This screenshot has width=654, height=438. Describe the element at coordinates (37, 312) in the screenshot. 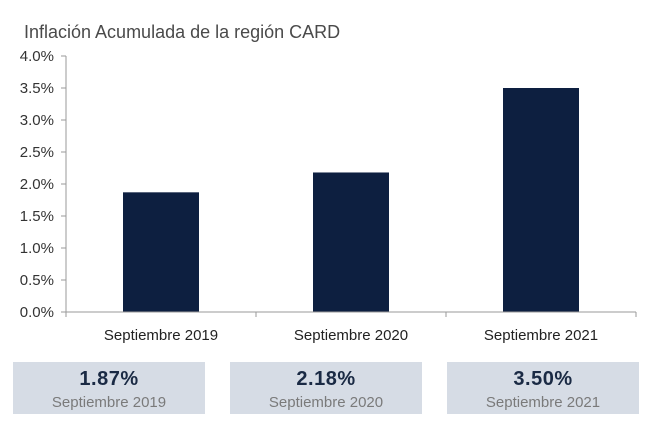

I see `y-tick-label: 0.0%` at that location.